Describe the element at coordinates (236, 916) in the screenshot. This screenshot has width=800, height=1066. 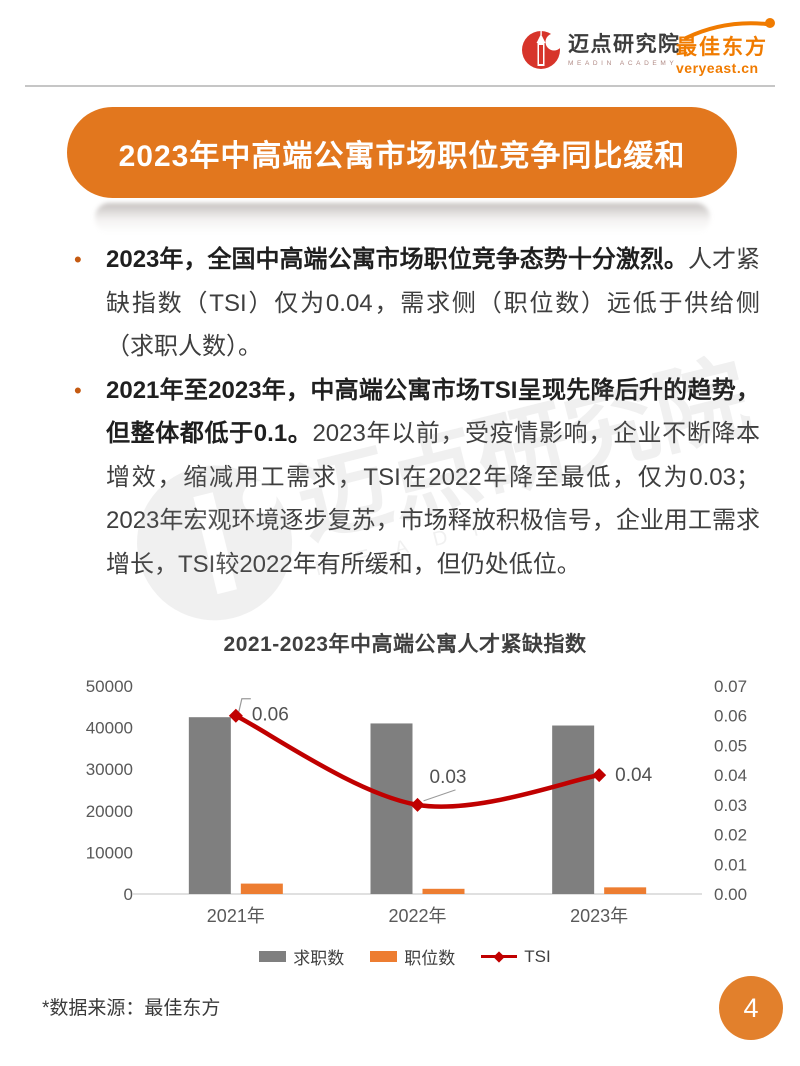
I see `x-axis-label: 2021年` at that location.